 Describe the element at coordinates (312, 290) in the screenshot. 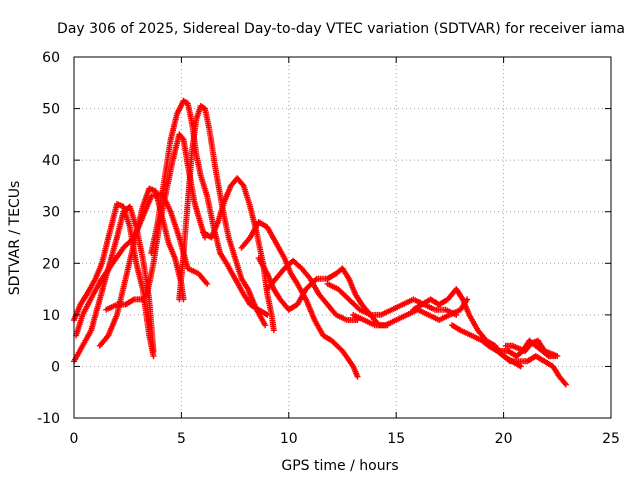

I see `series-track-j` at that location.